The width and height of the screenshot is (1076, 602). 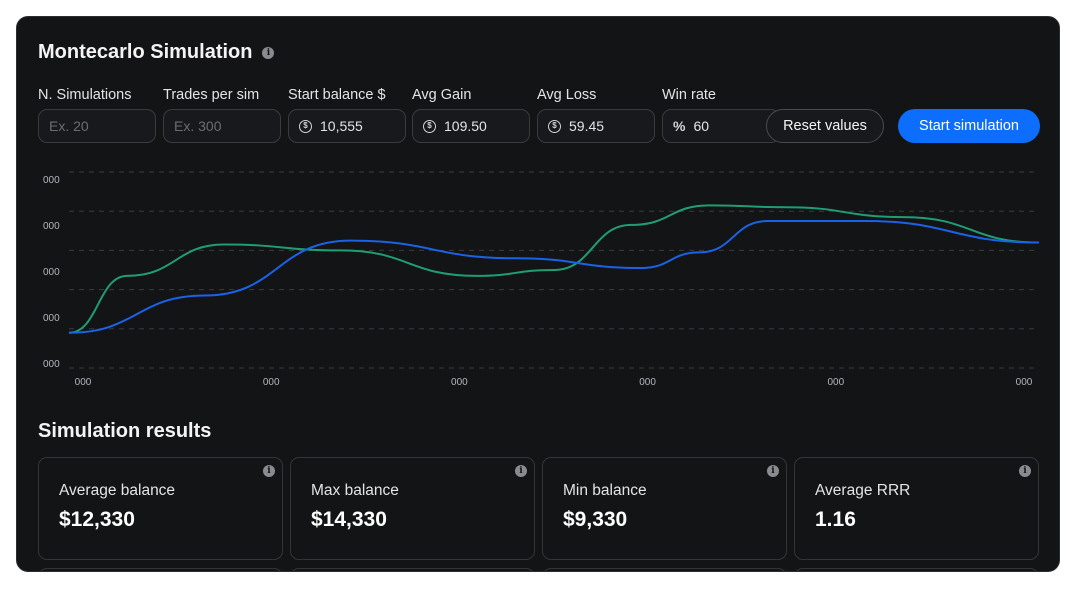 I want to click on max-balance-card: i Max balance $14,330, so click(x=412, y=508).